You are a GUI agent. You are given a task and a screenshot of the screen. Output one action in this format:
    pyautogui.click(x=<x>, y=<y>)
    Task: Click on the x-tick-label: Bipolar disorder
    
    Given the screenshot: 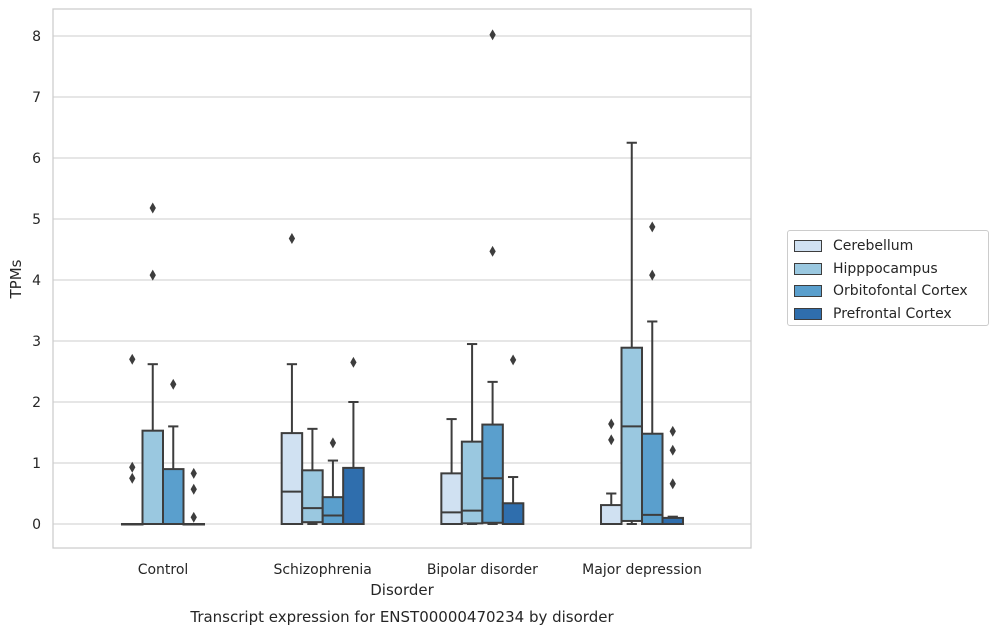 What is the action you would take?
    pyautogui.click(x=482, y=570)
    